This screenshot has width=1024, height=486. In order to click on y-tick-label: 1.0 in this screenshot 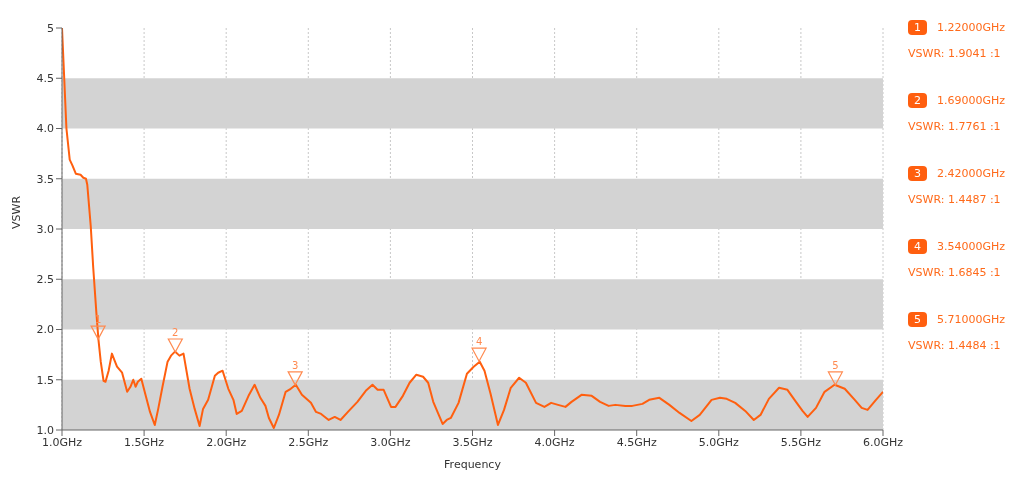, I will do `click(45, 430)`.